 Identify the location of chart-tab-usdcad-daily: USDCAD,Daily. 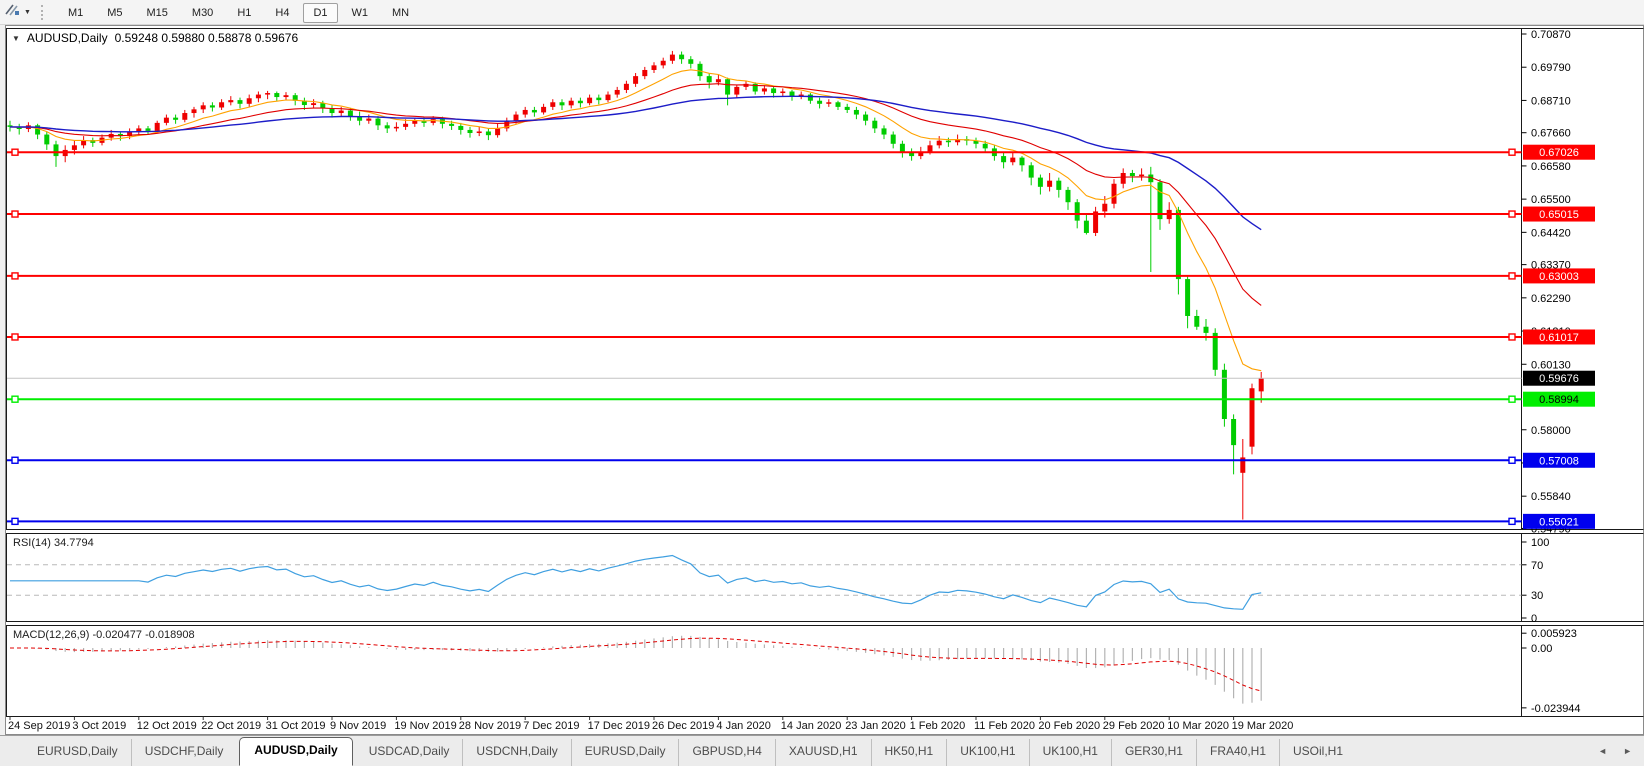
(409, 751).